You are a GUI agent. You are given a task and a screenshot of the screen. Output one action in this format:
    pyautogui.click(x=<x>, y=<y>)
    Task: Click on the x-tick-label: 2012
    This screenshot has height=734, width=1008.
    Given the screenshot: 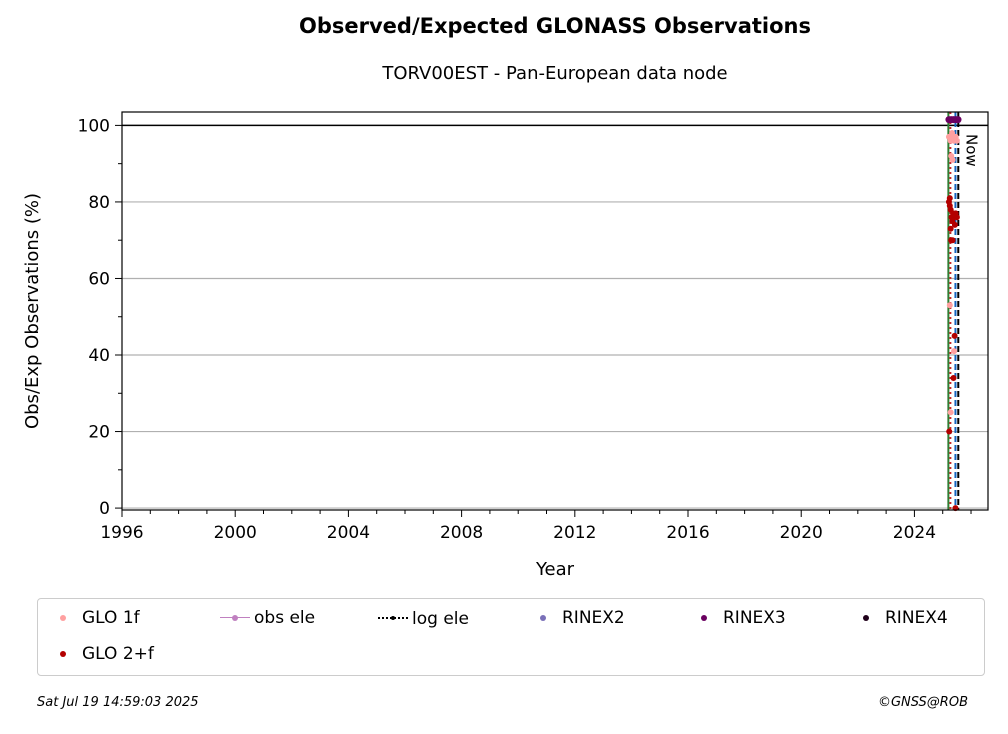 What is the action you would take?
    pyautogui.click(x=574, y=533)
    